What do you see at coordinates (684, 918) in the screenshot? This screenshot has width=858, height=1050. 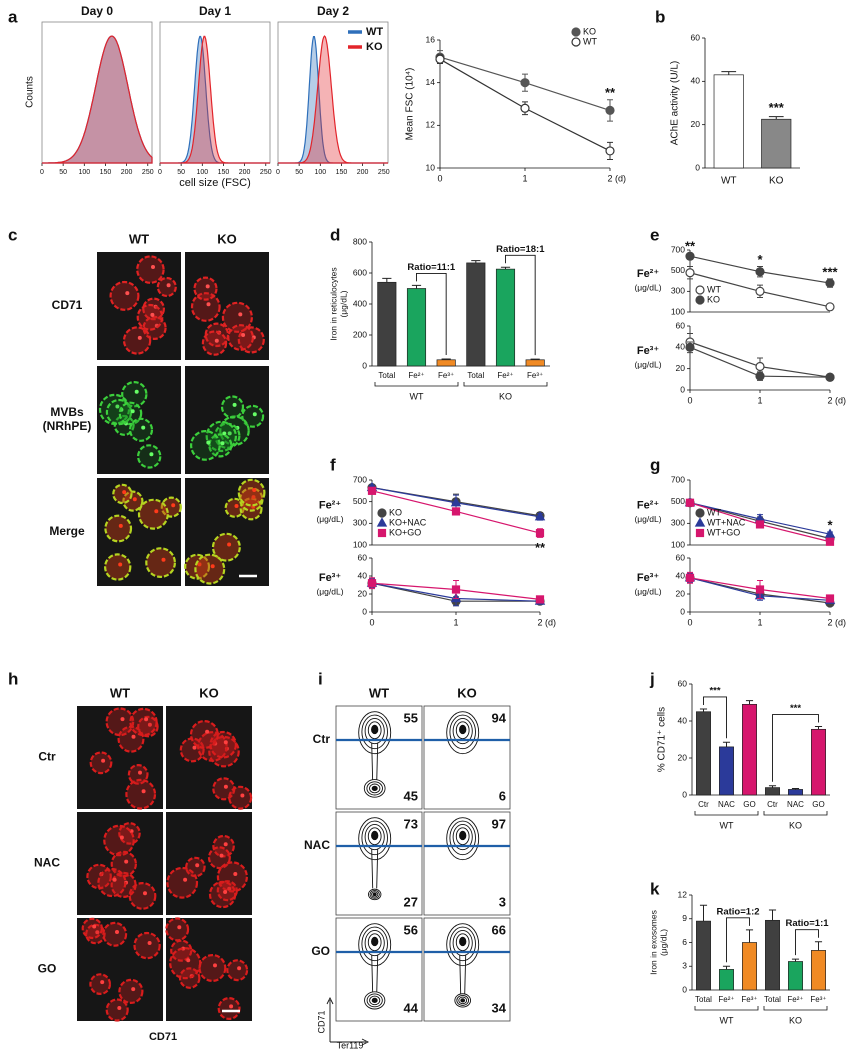 I see `y-tick-label: 9` at bounding box center [684, 918].